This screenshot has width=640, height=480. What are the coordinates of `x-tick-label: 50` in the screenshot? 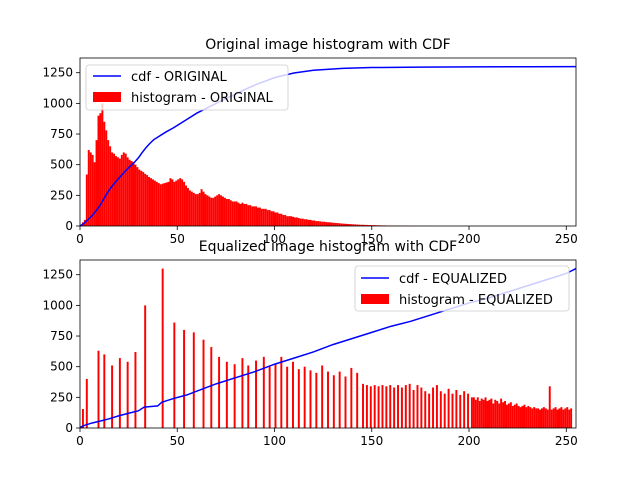 It's located at (177, 441).